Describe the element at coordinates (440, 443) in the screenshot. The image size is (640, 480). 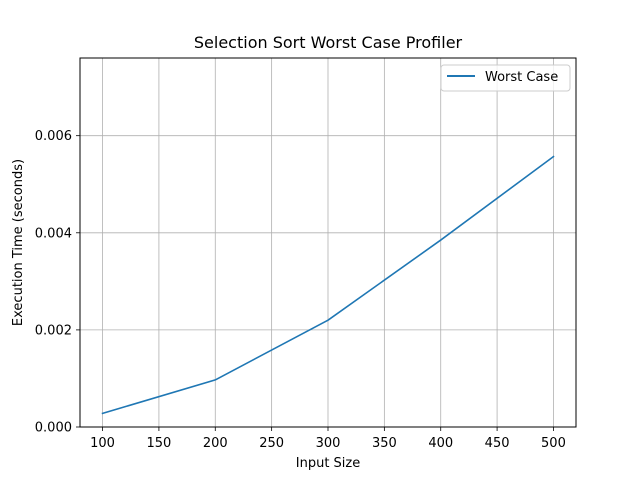
I see `x-tick-label: 400` at that location.